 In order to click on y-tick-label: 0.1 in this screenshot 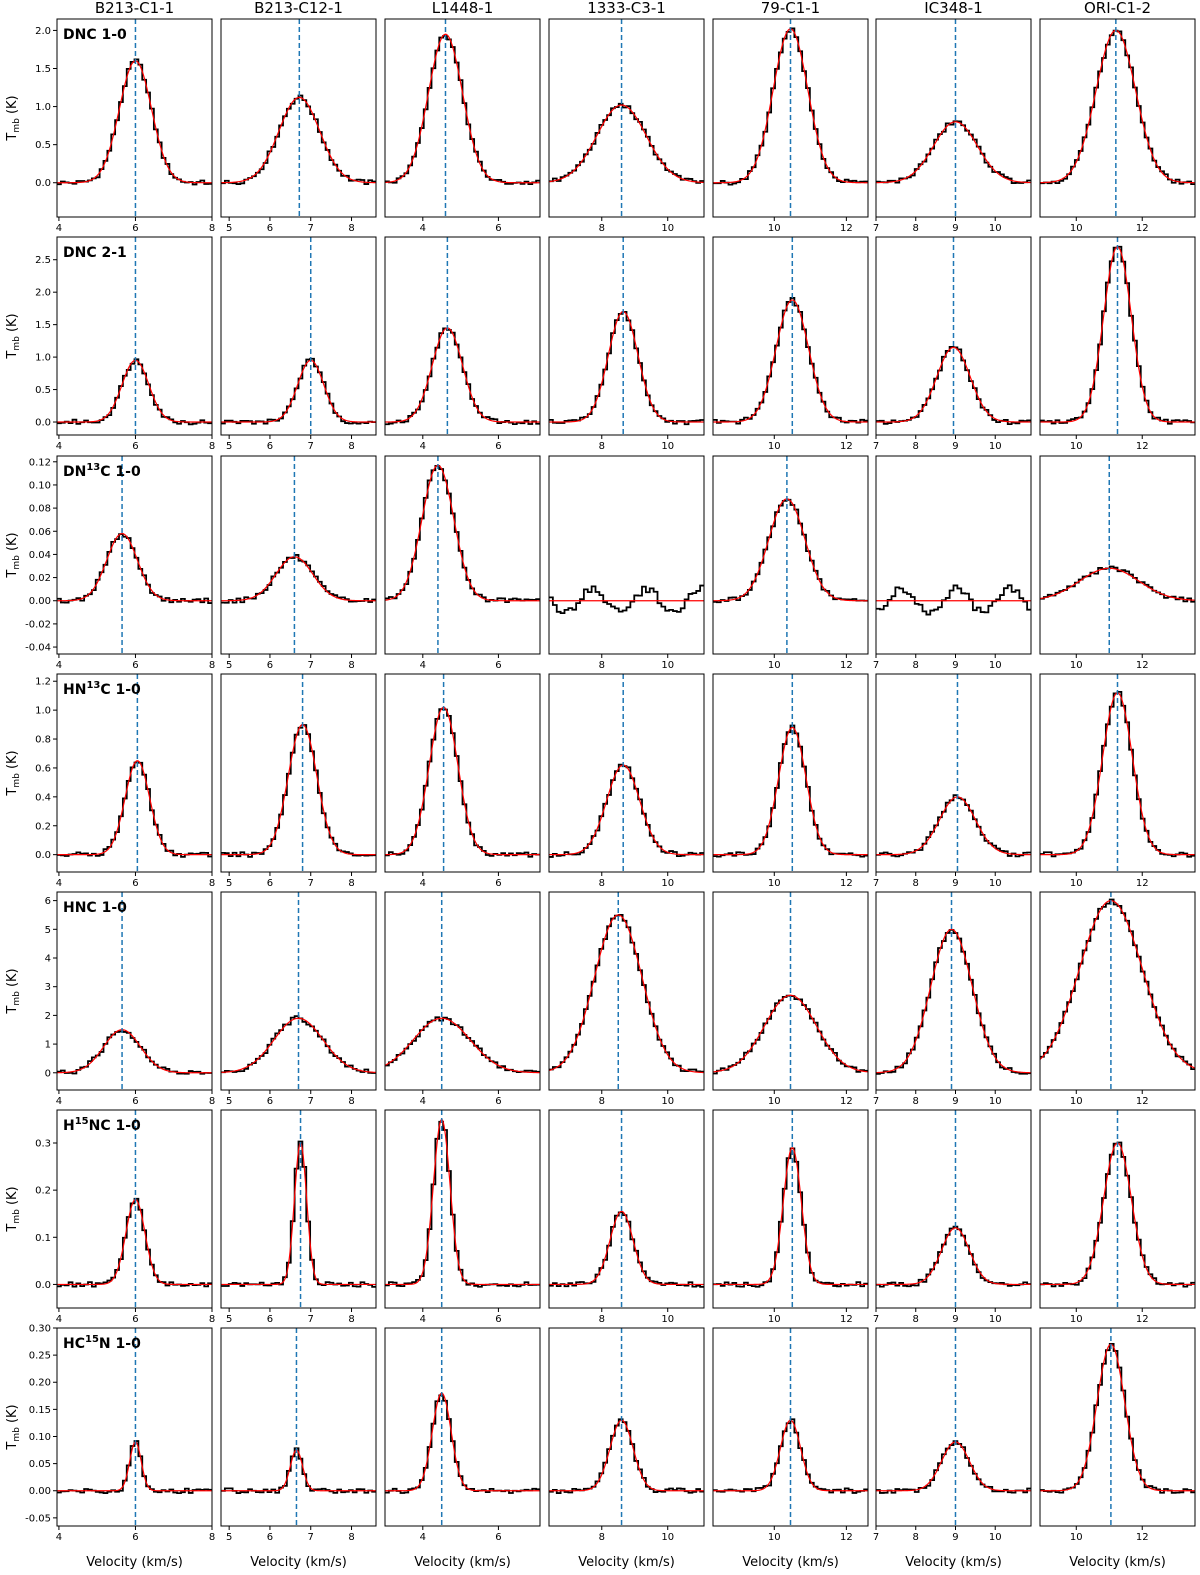, I will do `click(43, 1238)`.